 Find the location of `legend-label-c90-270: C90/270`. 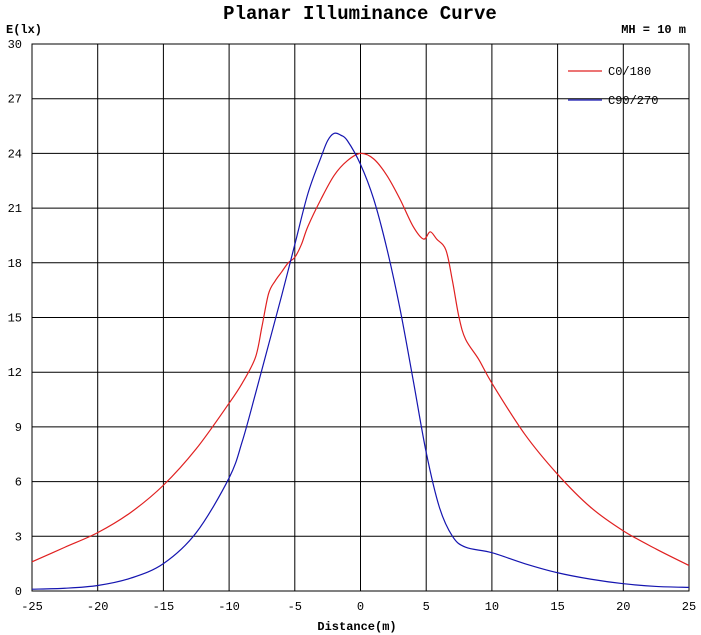

legend-label-c90-270: C90/270 is located at coordinates (633, 101).